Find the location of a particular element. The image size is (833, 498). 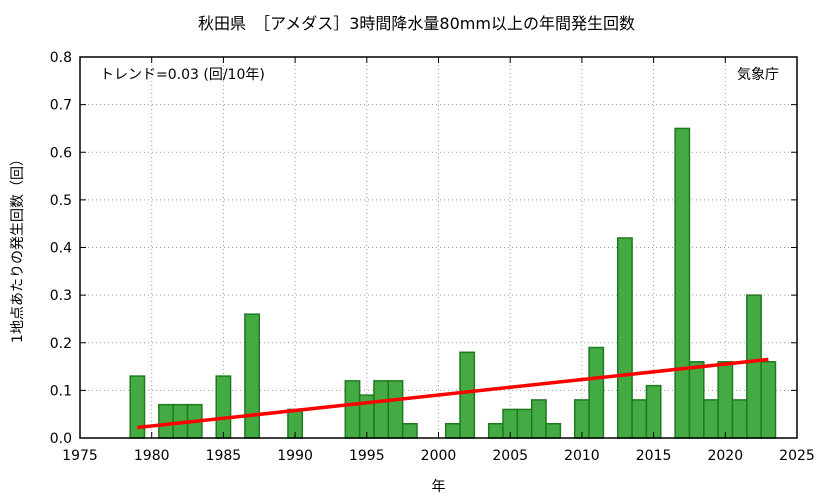

y-tick-label: 0.5 is located at coordinates (61, 201).